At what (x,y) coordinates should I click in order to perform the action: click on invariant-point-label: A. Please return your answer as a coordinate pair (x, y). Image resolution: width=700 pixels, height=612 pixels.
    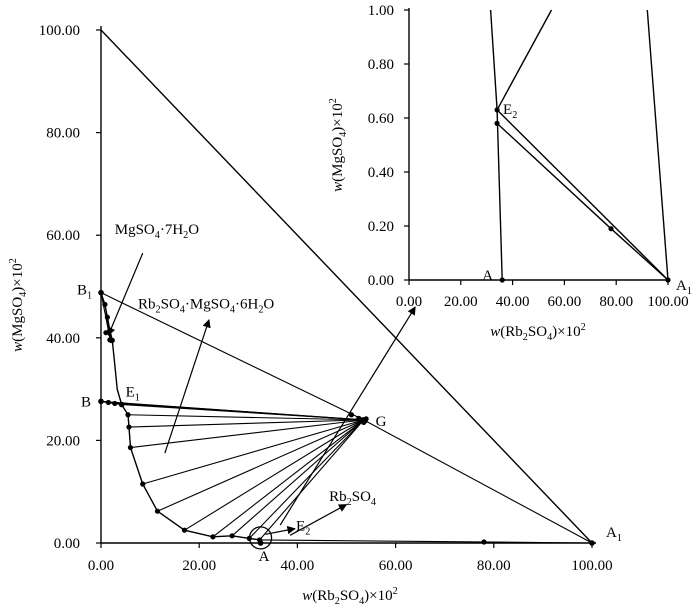
    Looking at the image, I should click on (264, 557).